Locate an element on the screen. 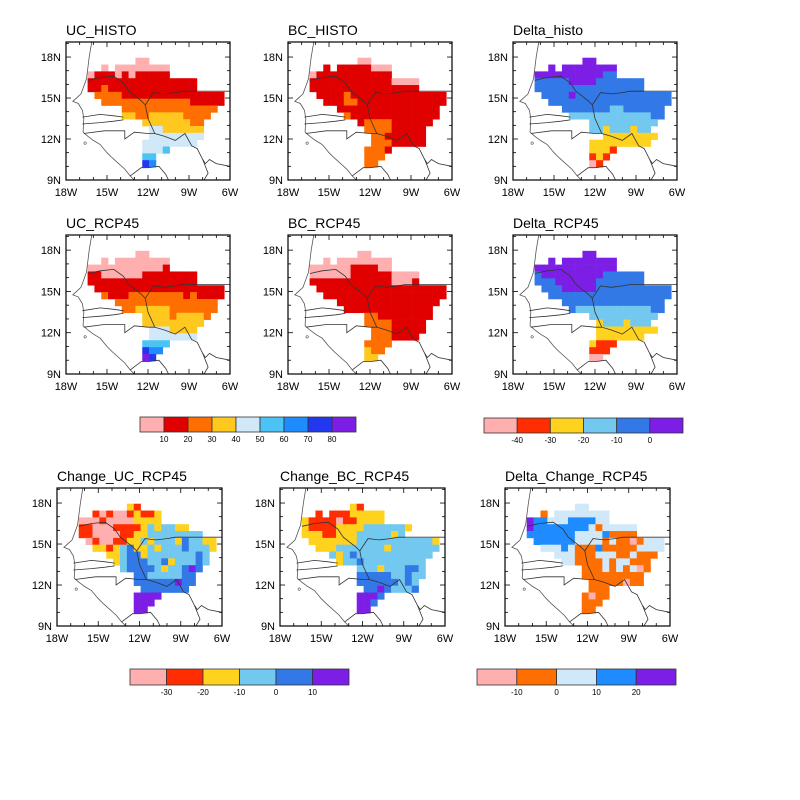 This screenshot has height=800, width=800. y-tick-label: 15N is located at coordinates (498, 99).